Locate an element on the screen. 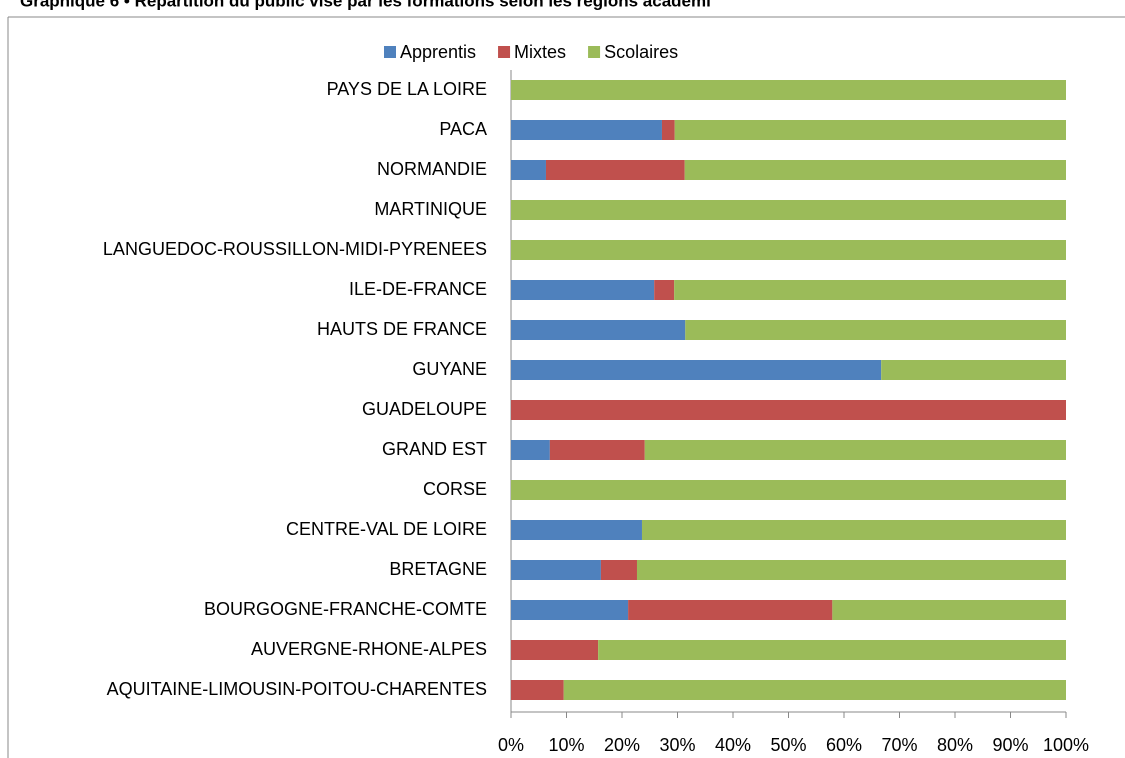  y-tick-label: BOURGOGNE-FRANCHE-COMTE is located at coordinates (345, 609).